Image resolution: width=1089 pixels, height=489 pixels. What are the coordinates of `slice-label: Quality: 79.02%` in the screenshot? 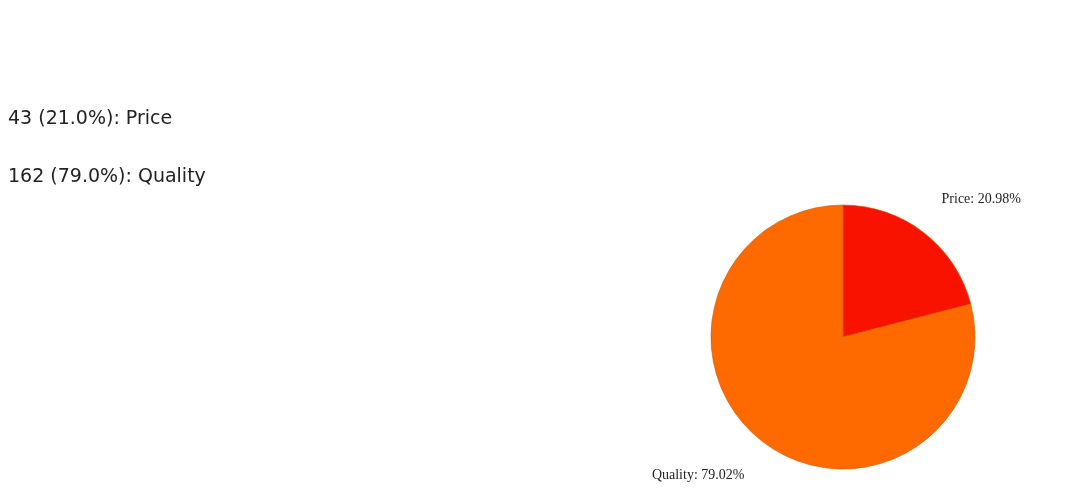 It's located at (698, 474).